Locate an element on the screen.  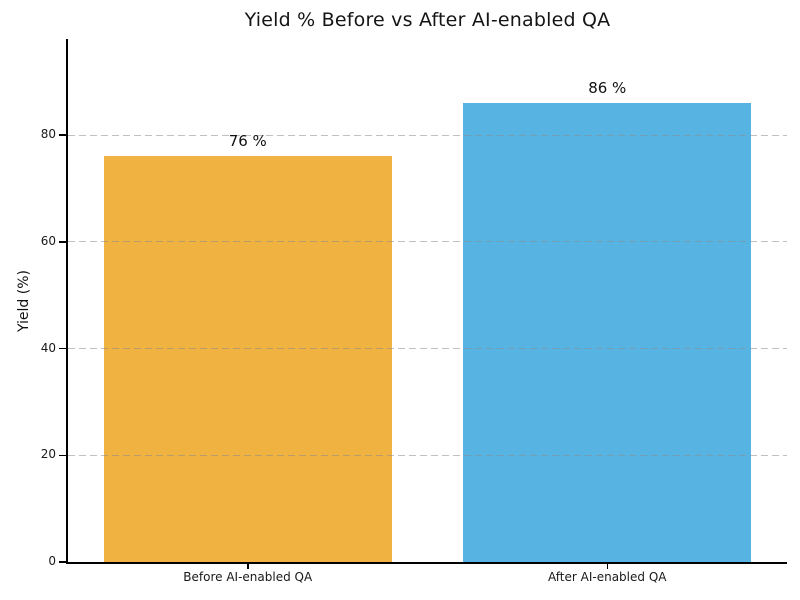
ytick-label-0: 0 is located at coordinates (52, 561).